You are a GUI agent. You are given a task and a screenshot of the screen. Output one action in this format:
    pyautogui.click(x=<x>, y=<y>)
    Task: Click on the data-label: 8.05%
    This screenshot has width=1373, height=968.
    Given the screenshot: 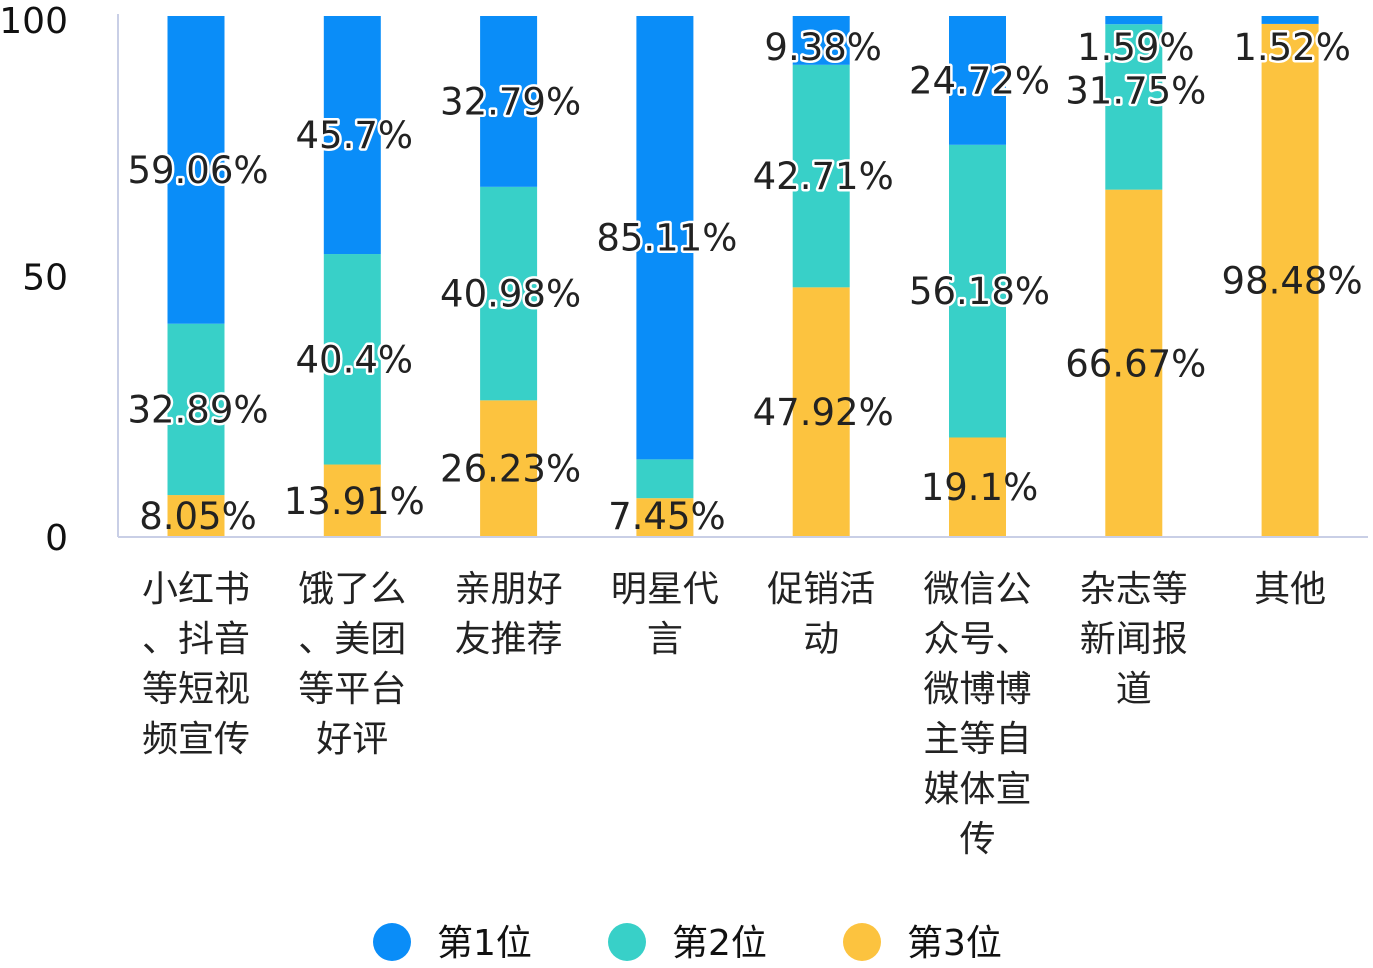 What is the action you would take?
    pyautogui.click(x=198, y=516)
    